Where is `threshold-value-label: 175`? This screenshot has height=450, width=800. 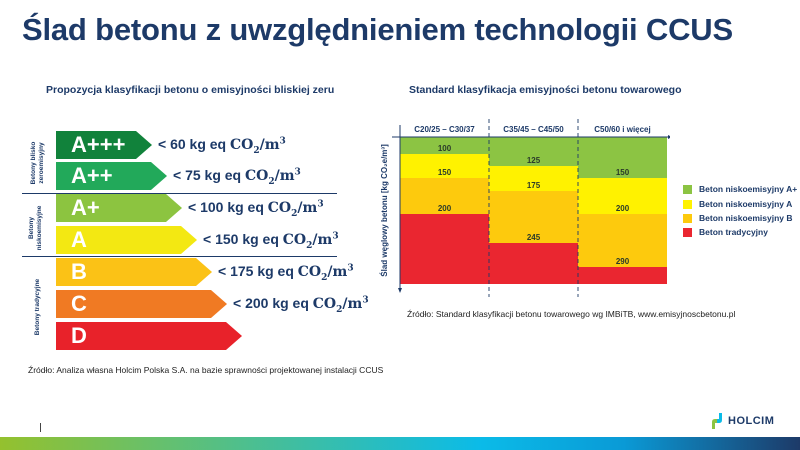 threshold-value-label: 175 is located at coordinates (534, 185).